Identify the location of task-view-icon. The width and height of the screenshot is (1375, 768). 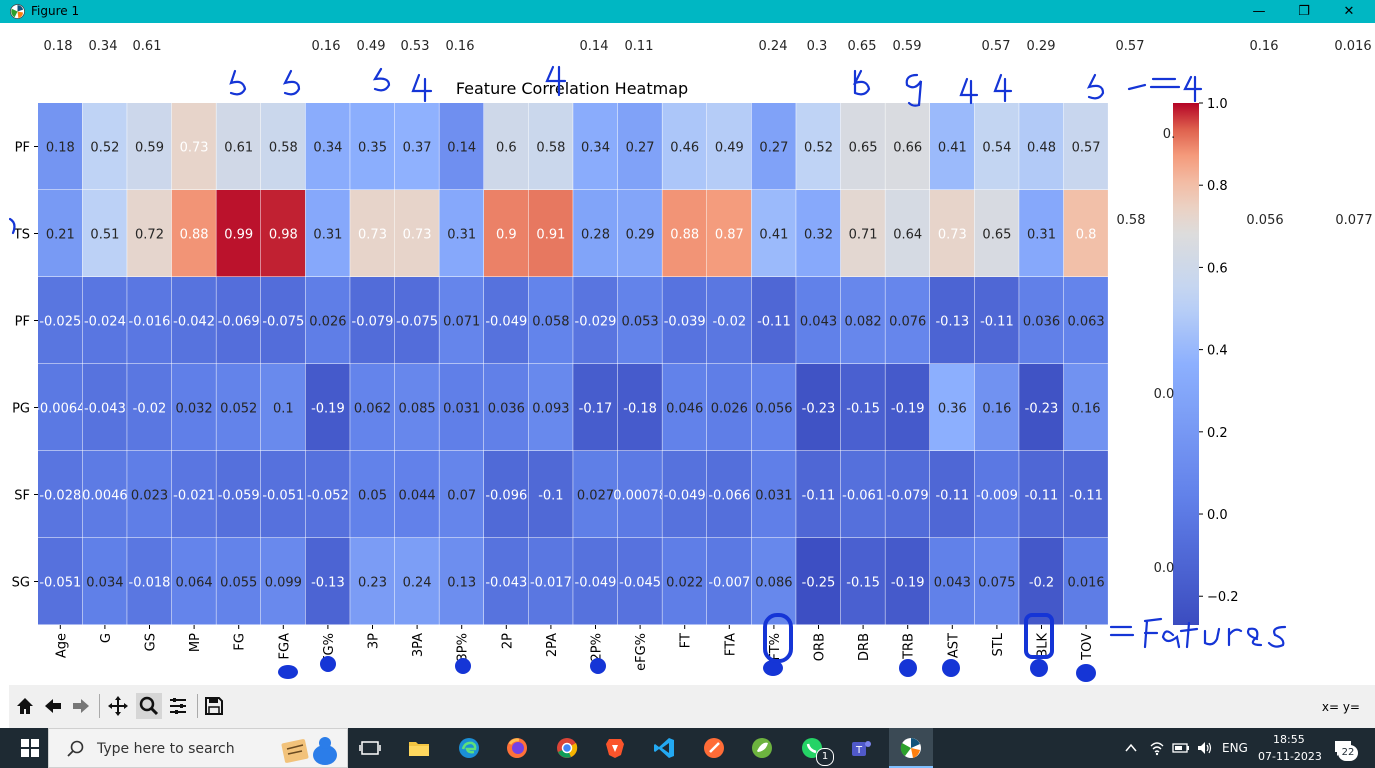
(370, 748).